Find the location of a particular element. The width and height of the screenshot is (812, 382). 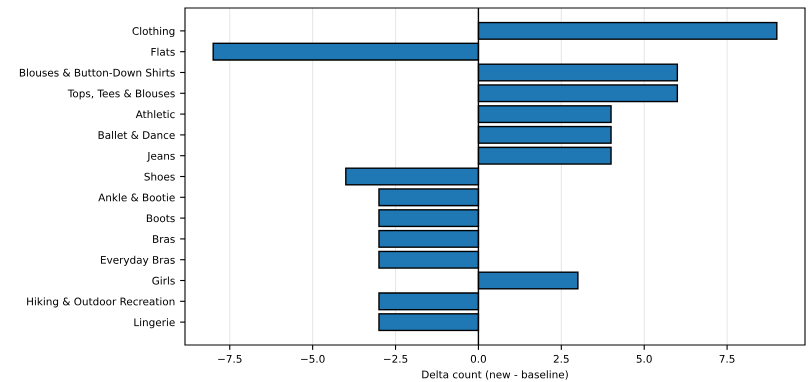

y-tick-label: Tops, Tees & Blouses is located at coordinates (121, 94).